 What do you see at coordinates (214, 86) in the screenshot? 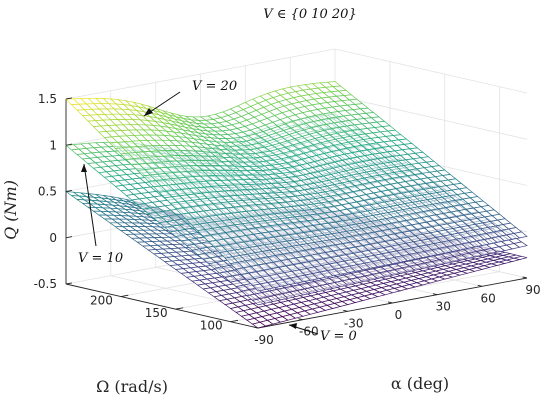
I see `annotation-v20: V = 20` at bounding box center [214, 86].